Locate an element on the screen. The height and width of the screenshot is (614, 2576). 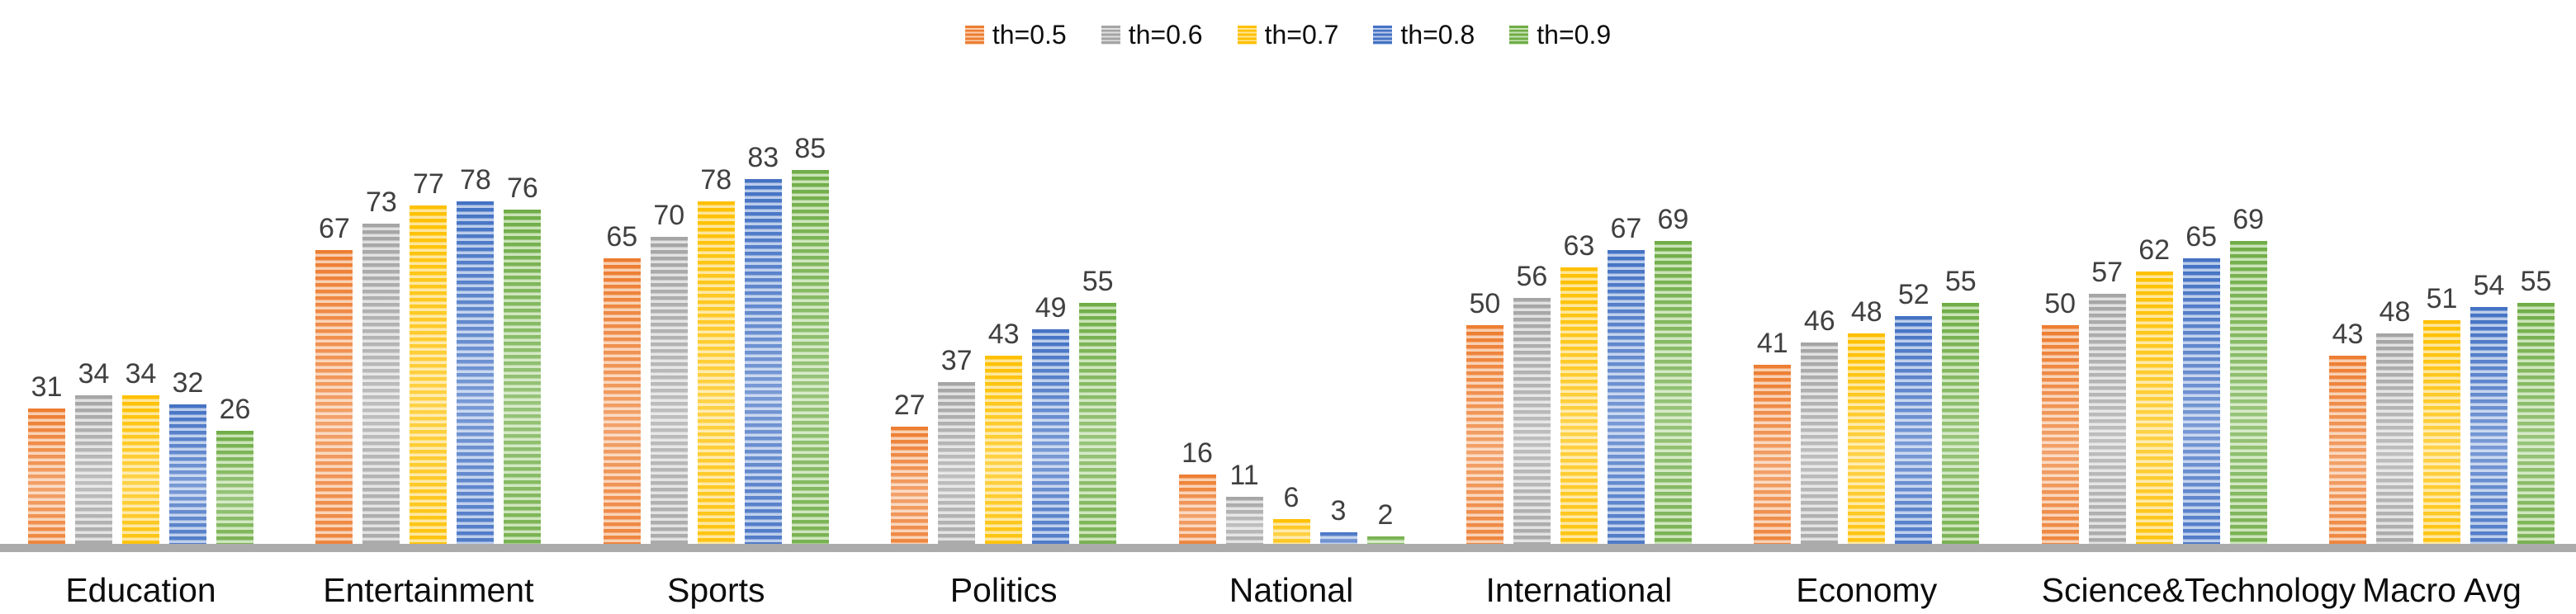
value-label: 32 is located at coordinates (188, 383).